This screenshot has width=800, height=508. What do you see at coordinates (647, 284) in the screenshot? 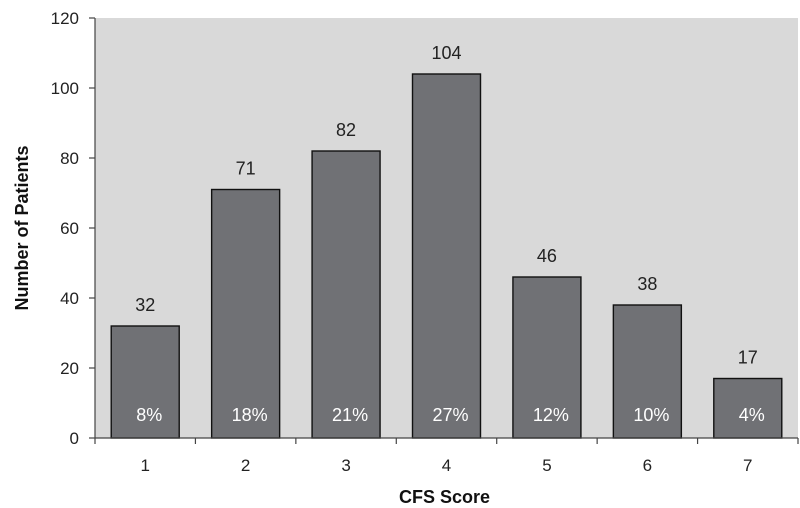
I see `bar-value-label: 38` at bounding box center [647, 284].